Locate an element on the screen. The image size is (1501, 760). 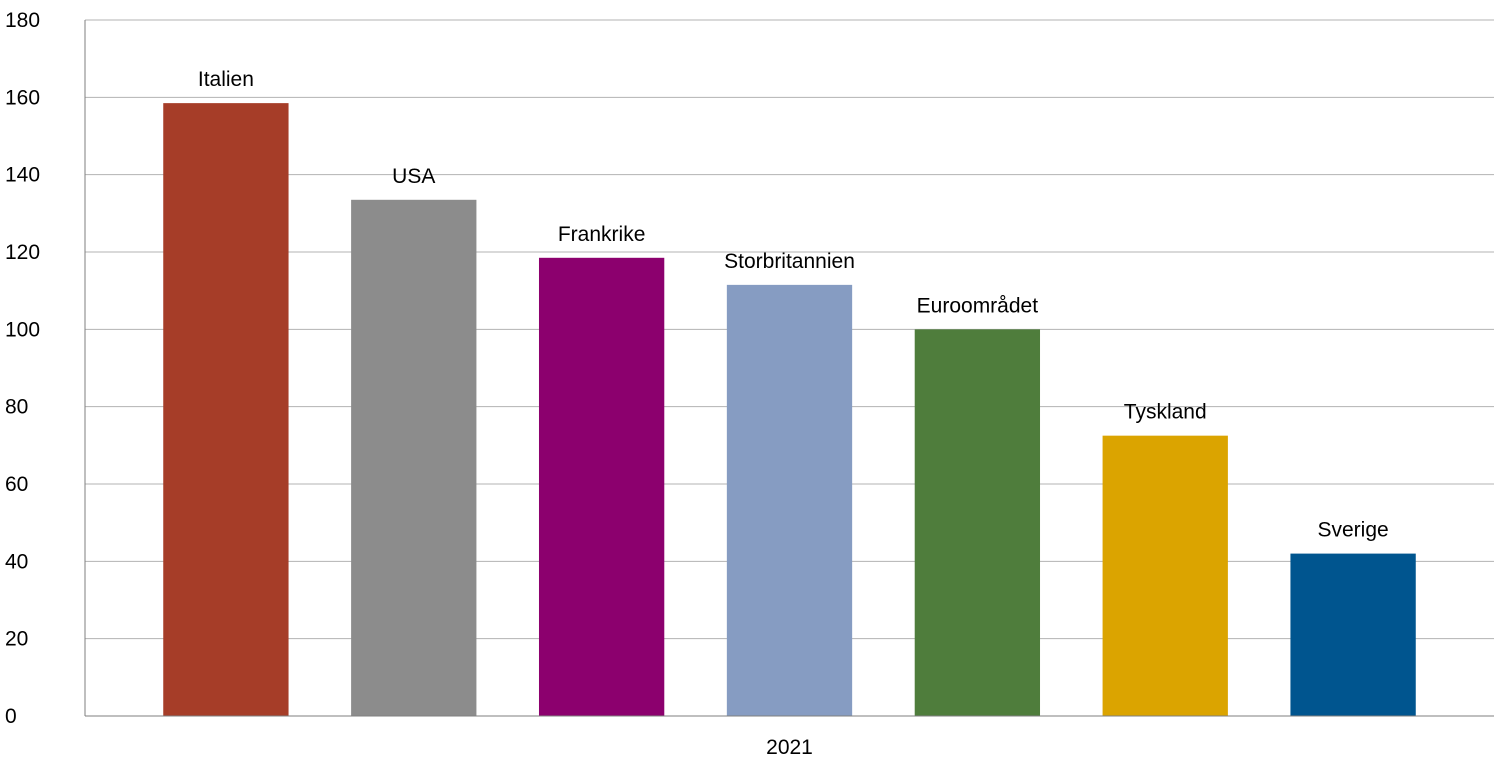
y-tick-label: 80 is located at coordinates (16, 407).